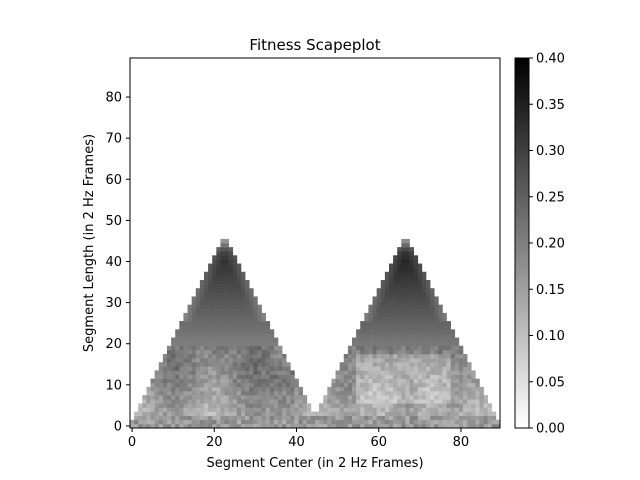 The width and height of the screenshot is (640, 480). What do you see at coordinates (547, 244) in the screenshot?
I see `colorbar-ticks: 0.000.050.100.150.200.250.300.350.40` at bounding box center [547, 244].